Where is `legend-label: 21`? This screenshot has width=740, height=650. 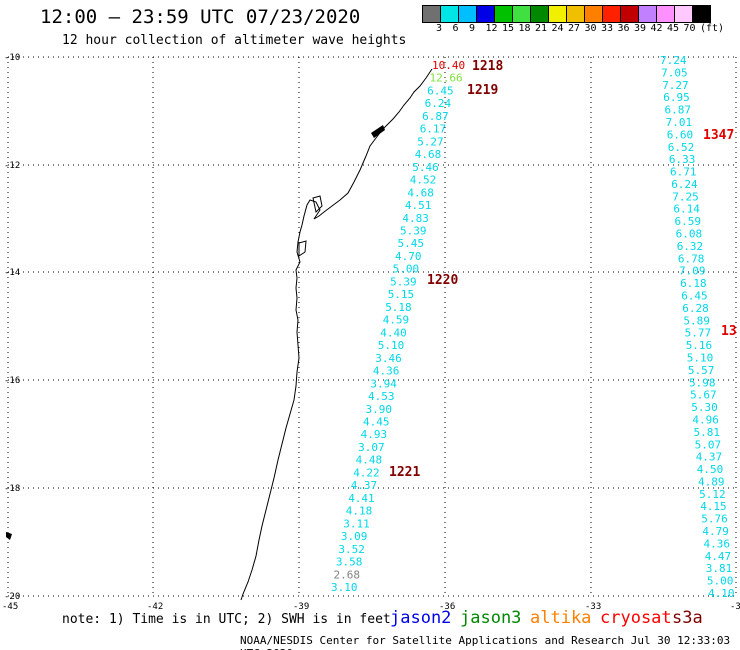
legend-label: 21 is located at coordinates (541, 28).